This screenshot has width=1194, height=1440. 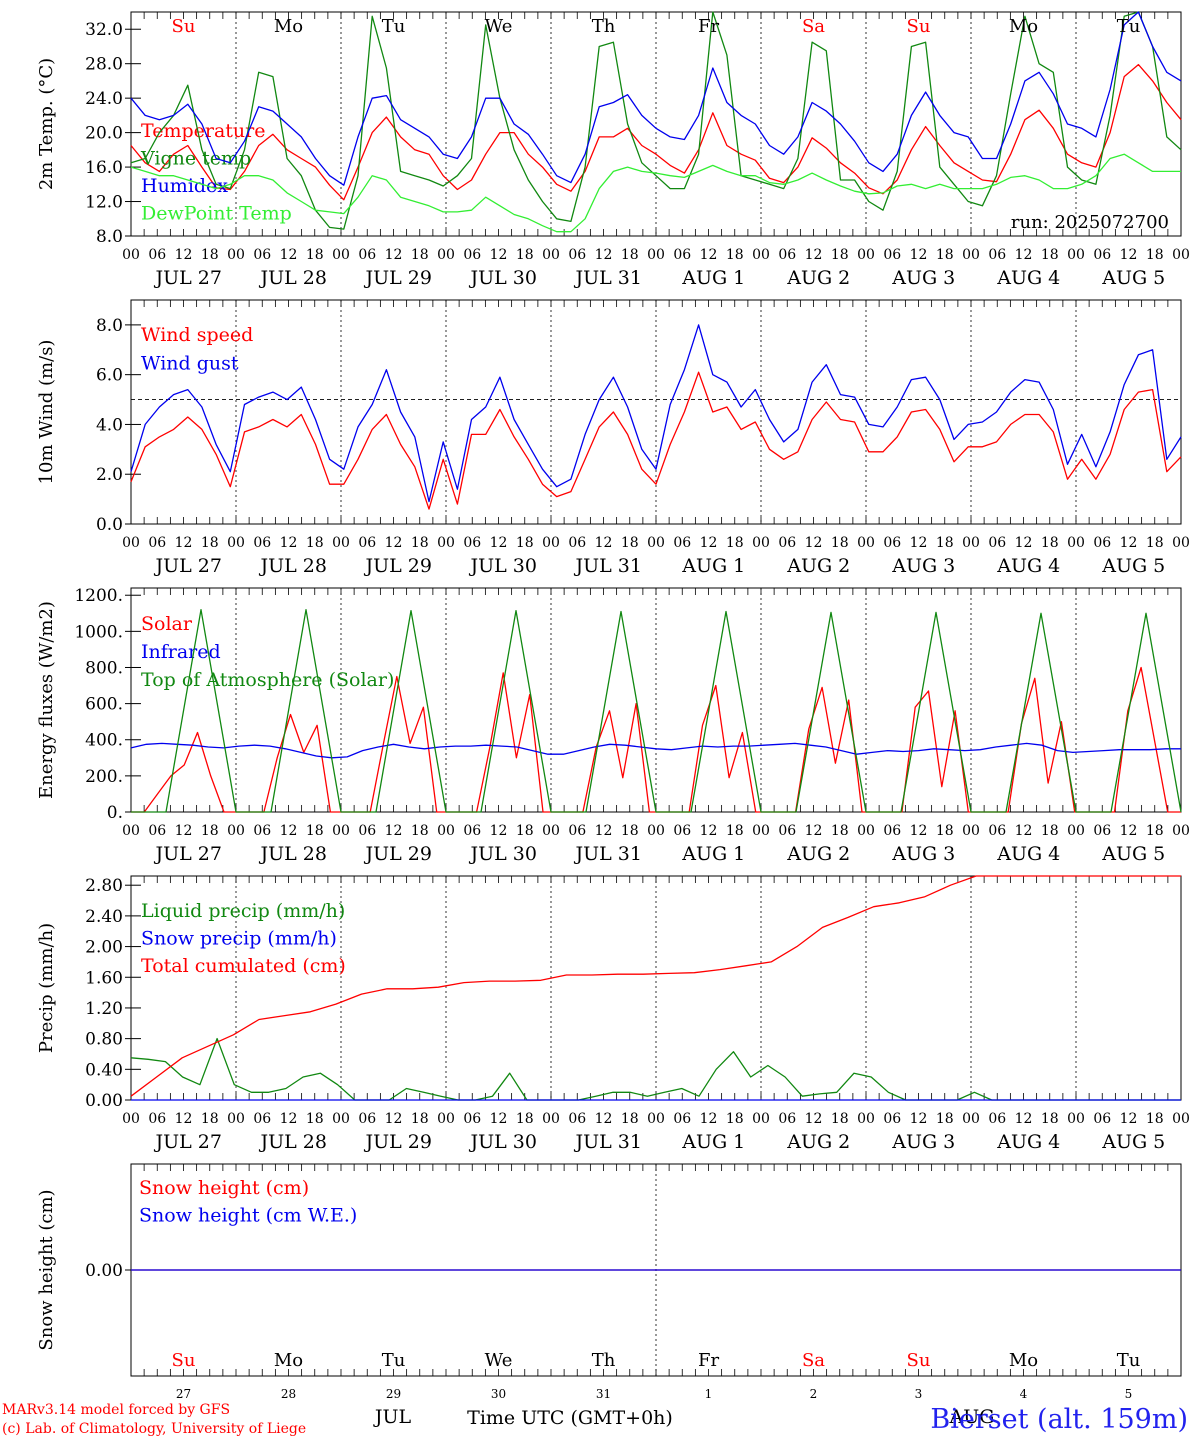 What do you see at coordinates (104, 917) in the screenshot?
I see `y-tick-label: 2.40` at bounding box center [104, 917].